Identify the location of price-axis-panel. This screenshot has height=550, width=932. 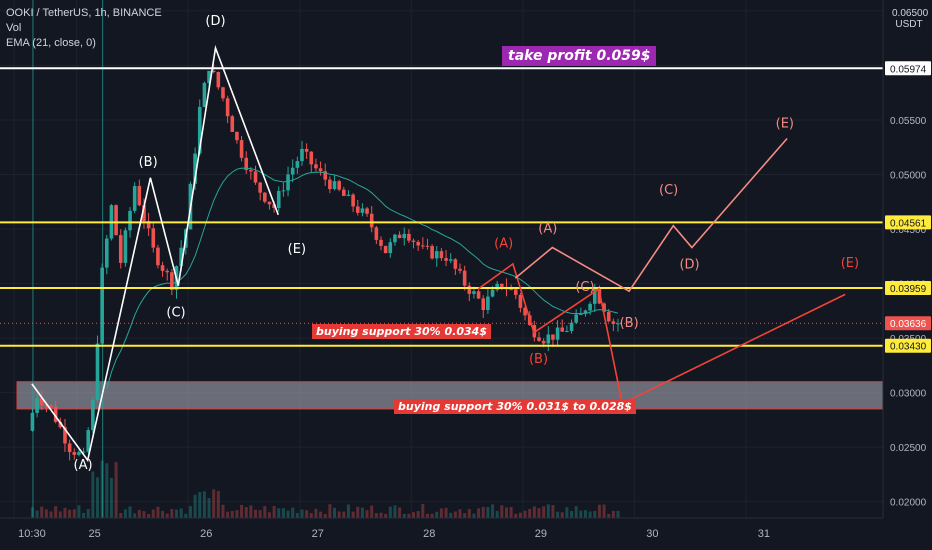
(907, 275).